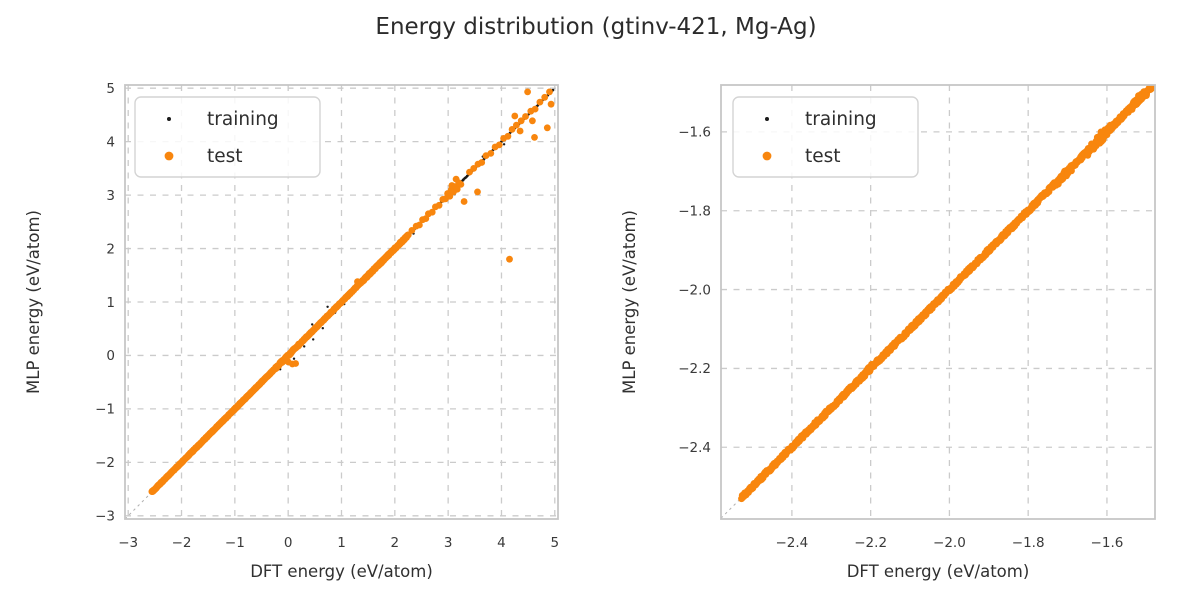 This screenshot has height=600, width=1200. Describe the element at coordinates (395, 543) in the screenshot. I see `x-tick-label: 2` at that location.